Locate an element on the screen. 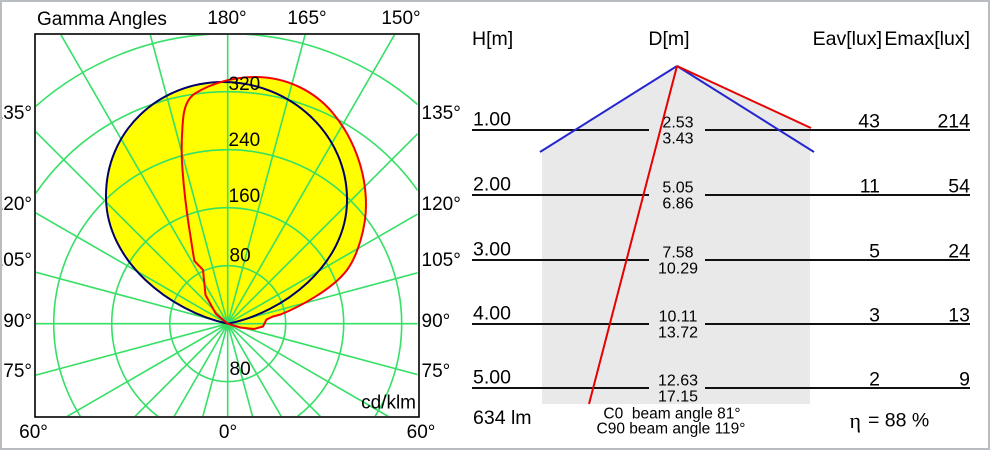  row-d-c90: 6.86 is located at coordinates (677, 204).